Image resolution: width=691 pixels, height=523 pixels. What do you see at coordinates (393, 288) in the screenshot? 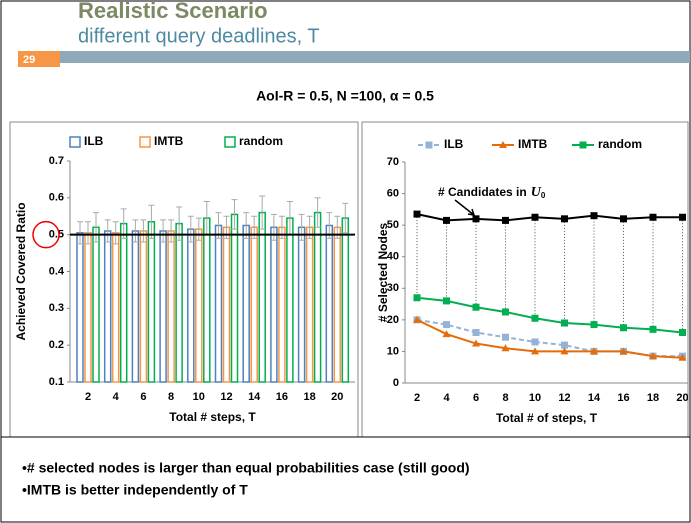
I see `y-tick-label: 30` at bounding box center [393, 288].